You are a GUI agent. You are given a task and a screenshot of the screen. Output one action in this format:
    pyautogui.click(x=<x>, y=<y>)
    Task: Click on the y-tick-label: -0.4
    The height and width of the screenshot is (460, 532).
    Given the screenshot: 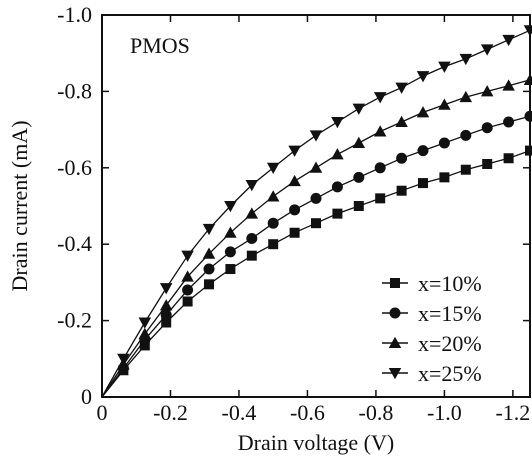 What is the action you would take?
    pyautogui.click(x=74, y=243)
    